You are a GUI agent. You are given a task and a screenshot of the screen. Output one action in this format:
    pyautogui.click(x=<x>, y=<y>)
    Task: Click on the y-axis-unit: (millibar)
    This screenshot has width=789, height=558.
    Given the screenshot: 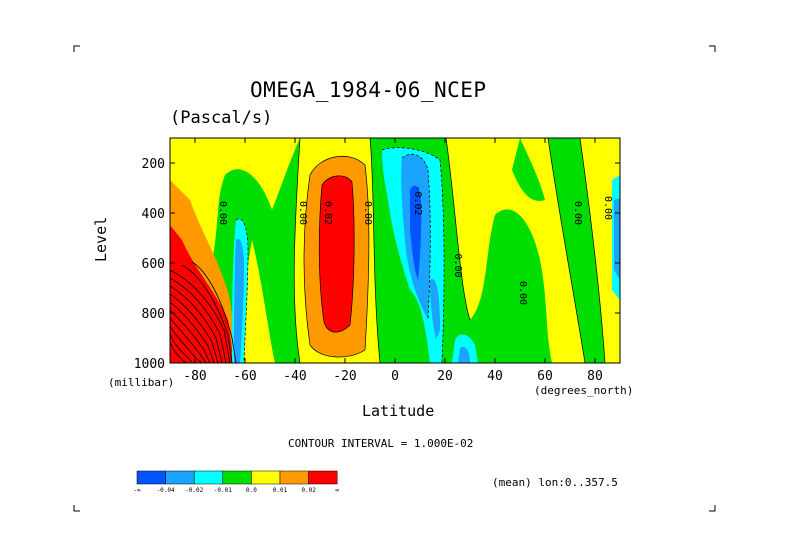 What is the action you would take?
    pyautogui.click(x=141, y=382)
    